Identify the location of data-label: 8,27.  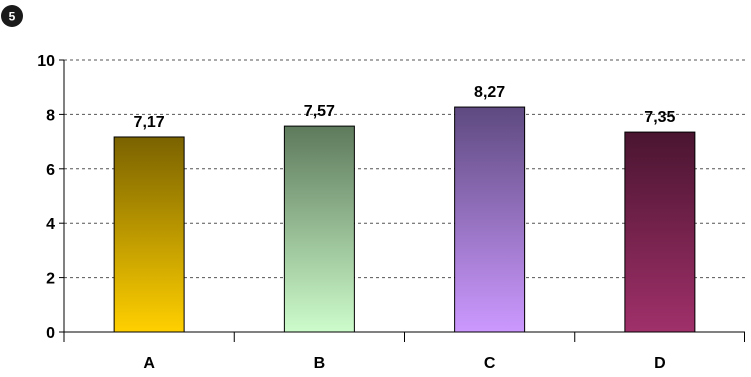
(489, 92).